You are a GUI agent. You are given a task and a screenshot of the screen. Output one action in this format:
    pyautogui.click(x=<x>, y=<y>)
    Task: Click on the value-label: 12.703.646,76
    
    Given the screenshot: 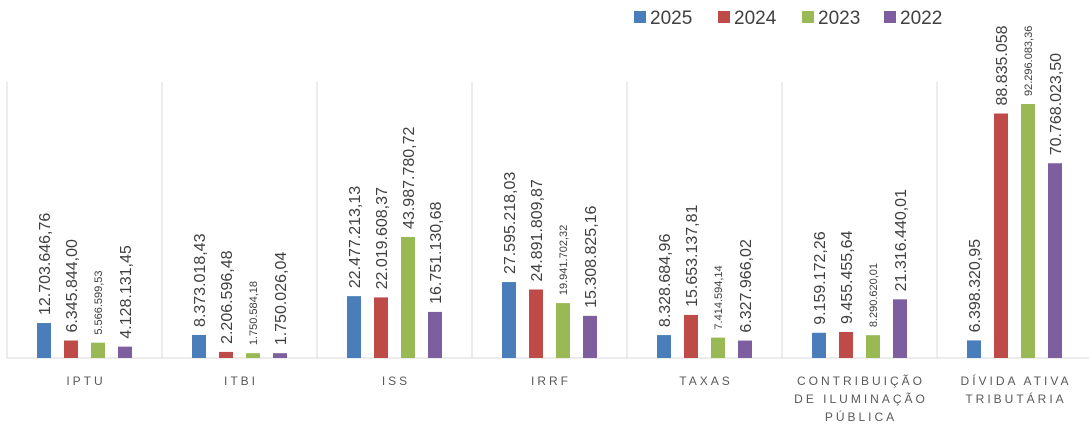 What is the action you would take?
    pyautogui.click(x=45, y=264)
    